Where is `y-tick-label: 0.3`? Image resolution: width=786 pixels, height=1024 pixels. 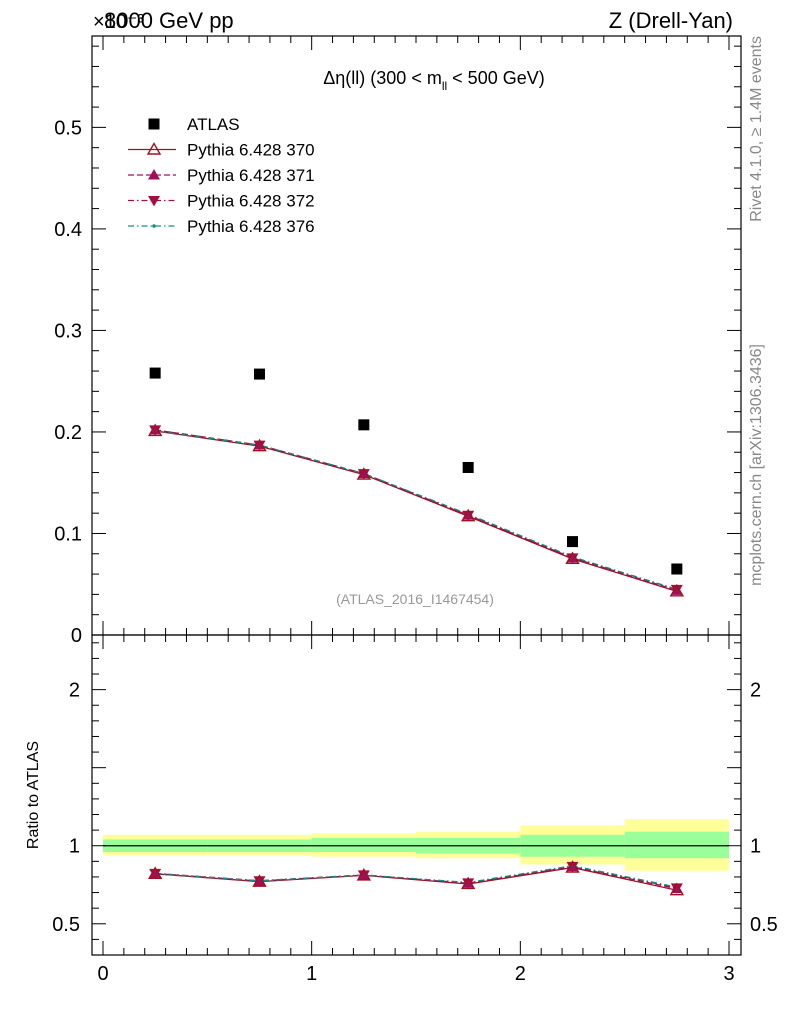 y-tick-label: 0.3 is located at coordinates (68, 331).